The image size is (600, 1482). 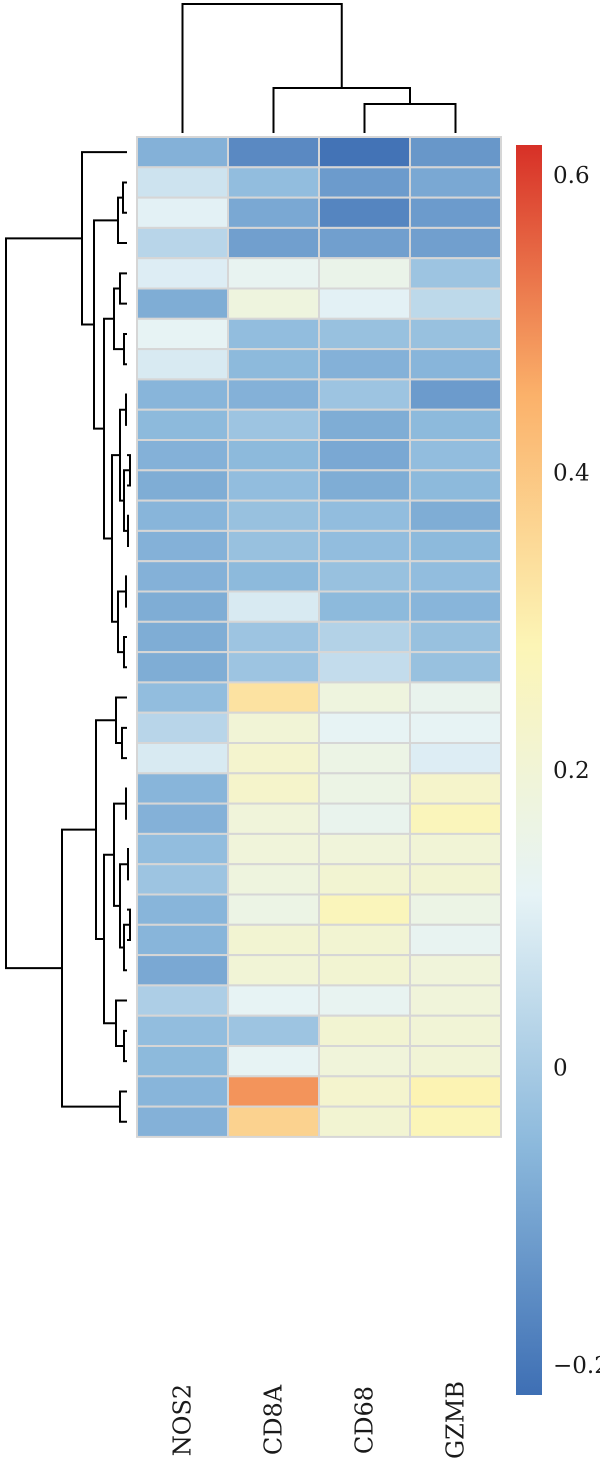 I want to click on heatmap-cell-r7-nos2, so click(x=182, y=334).